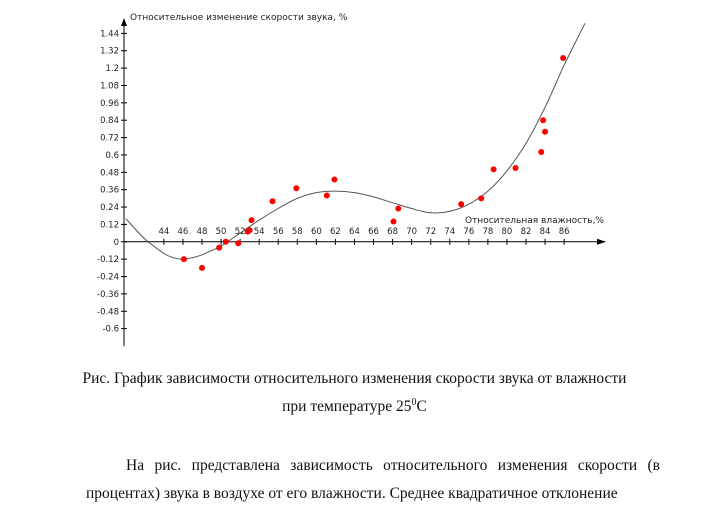  What do you see at coordinates (109, 225) in the screenshot?
I see `y-tick-label: 0.12` at bounding box center [109, 225].